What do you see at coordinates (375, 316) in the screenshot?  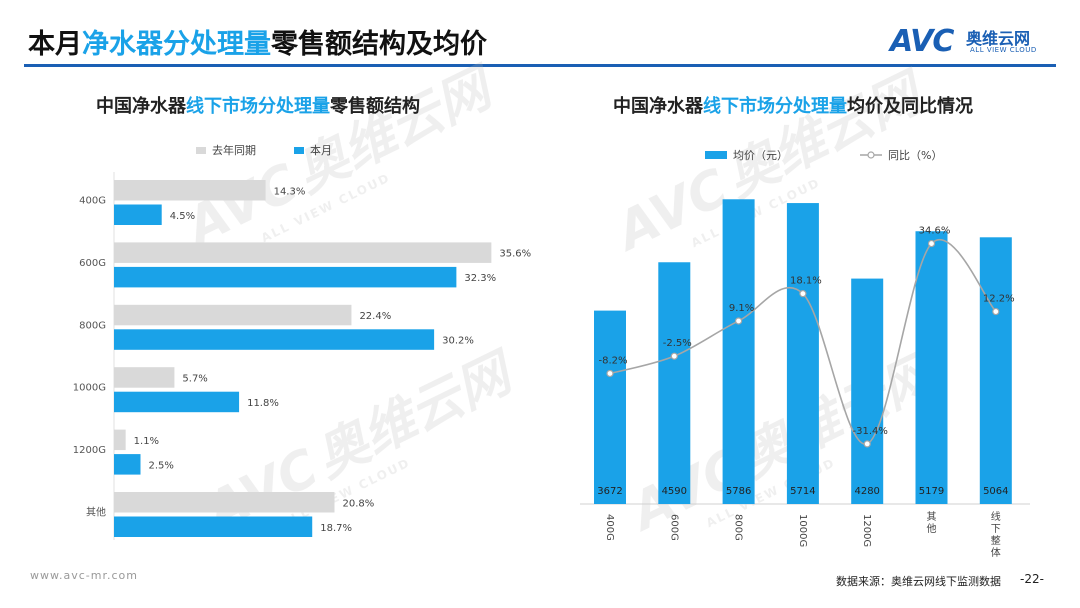 I see `bar-data-label: 22.4%` at bounding box center [375, 316].